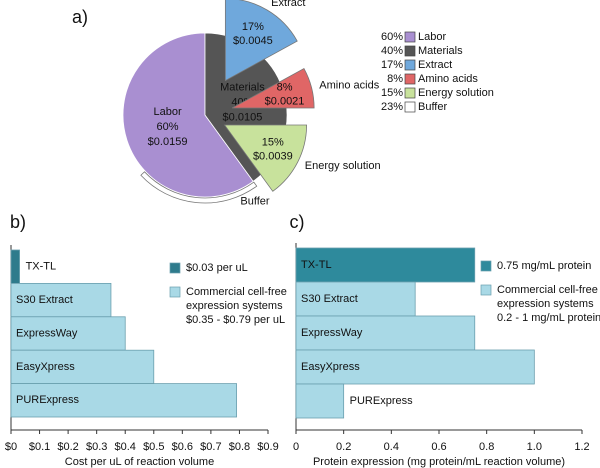 This screenshot has height=468, width=600. What do you see at coordinates (139, 462) in the screenshot?
I see `x-axis-label: Cost per uL of reaction volume` at bounding box center [139, 462].